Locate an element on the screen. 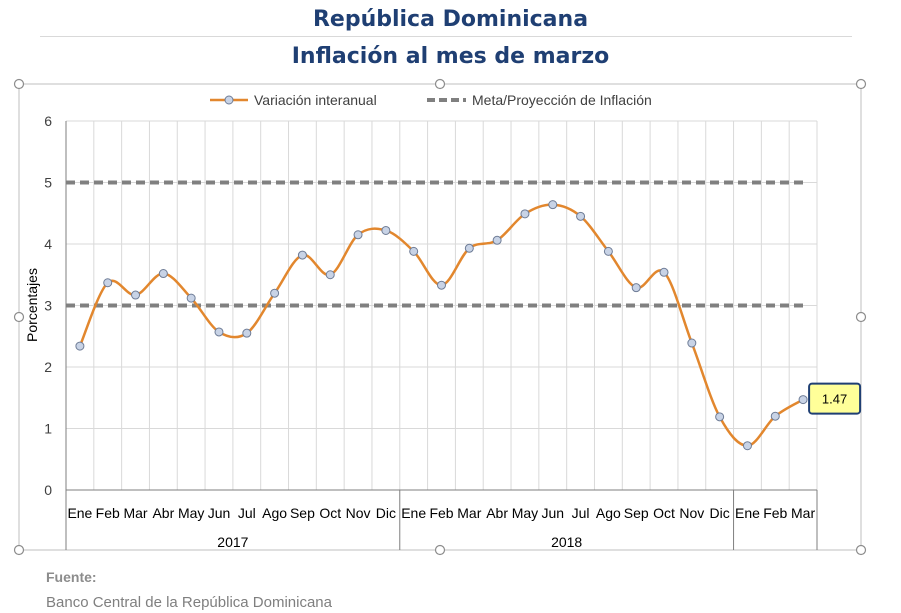 This screenshot has width=901, height=613. y-tick-label: 3 is located at coordinates (48, 306).